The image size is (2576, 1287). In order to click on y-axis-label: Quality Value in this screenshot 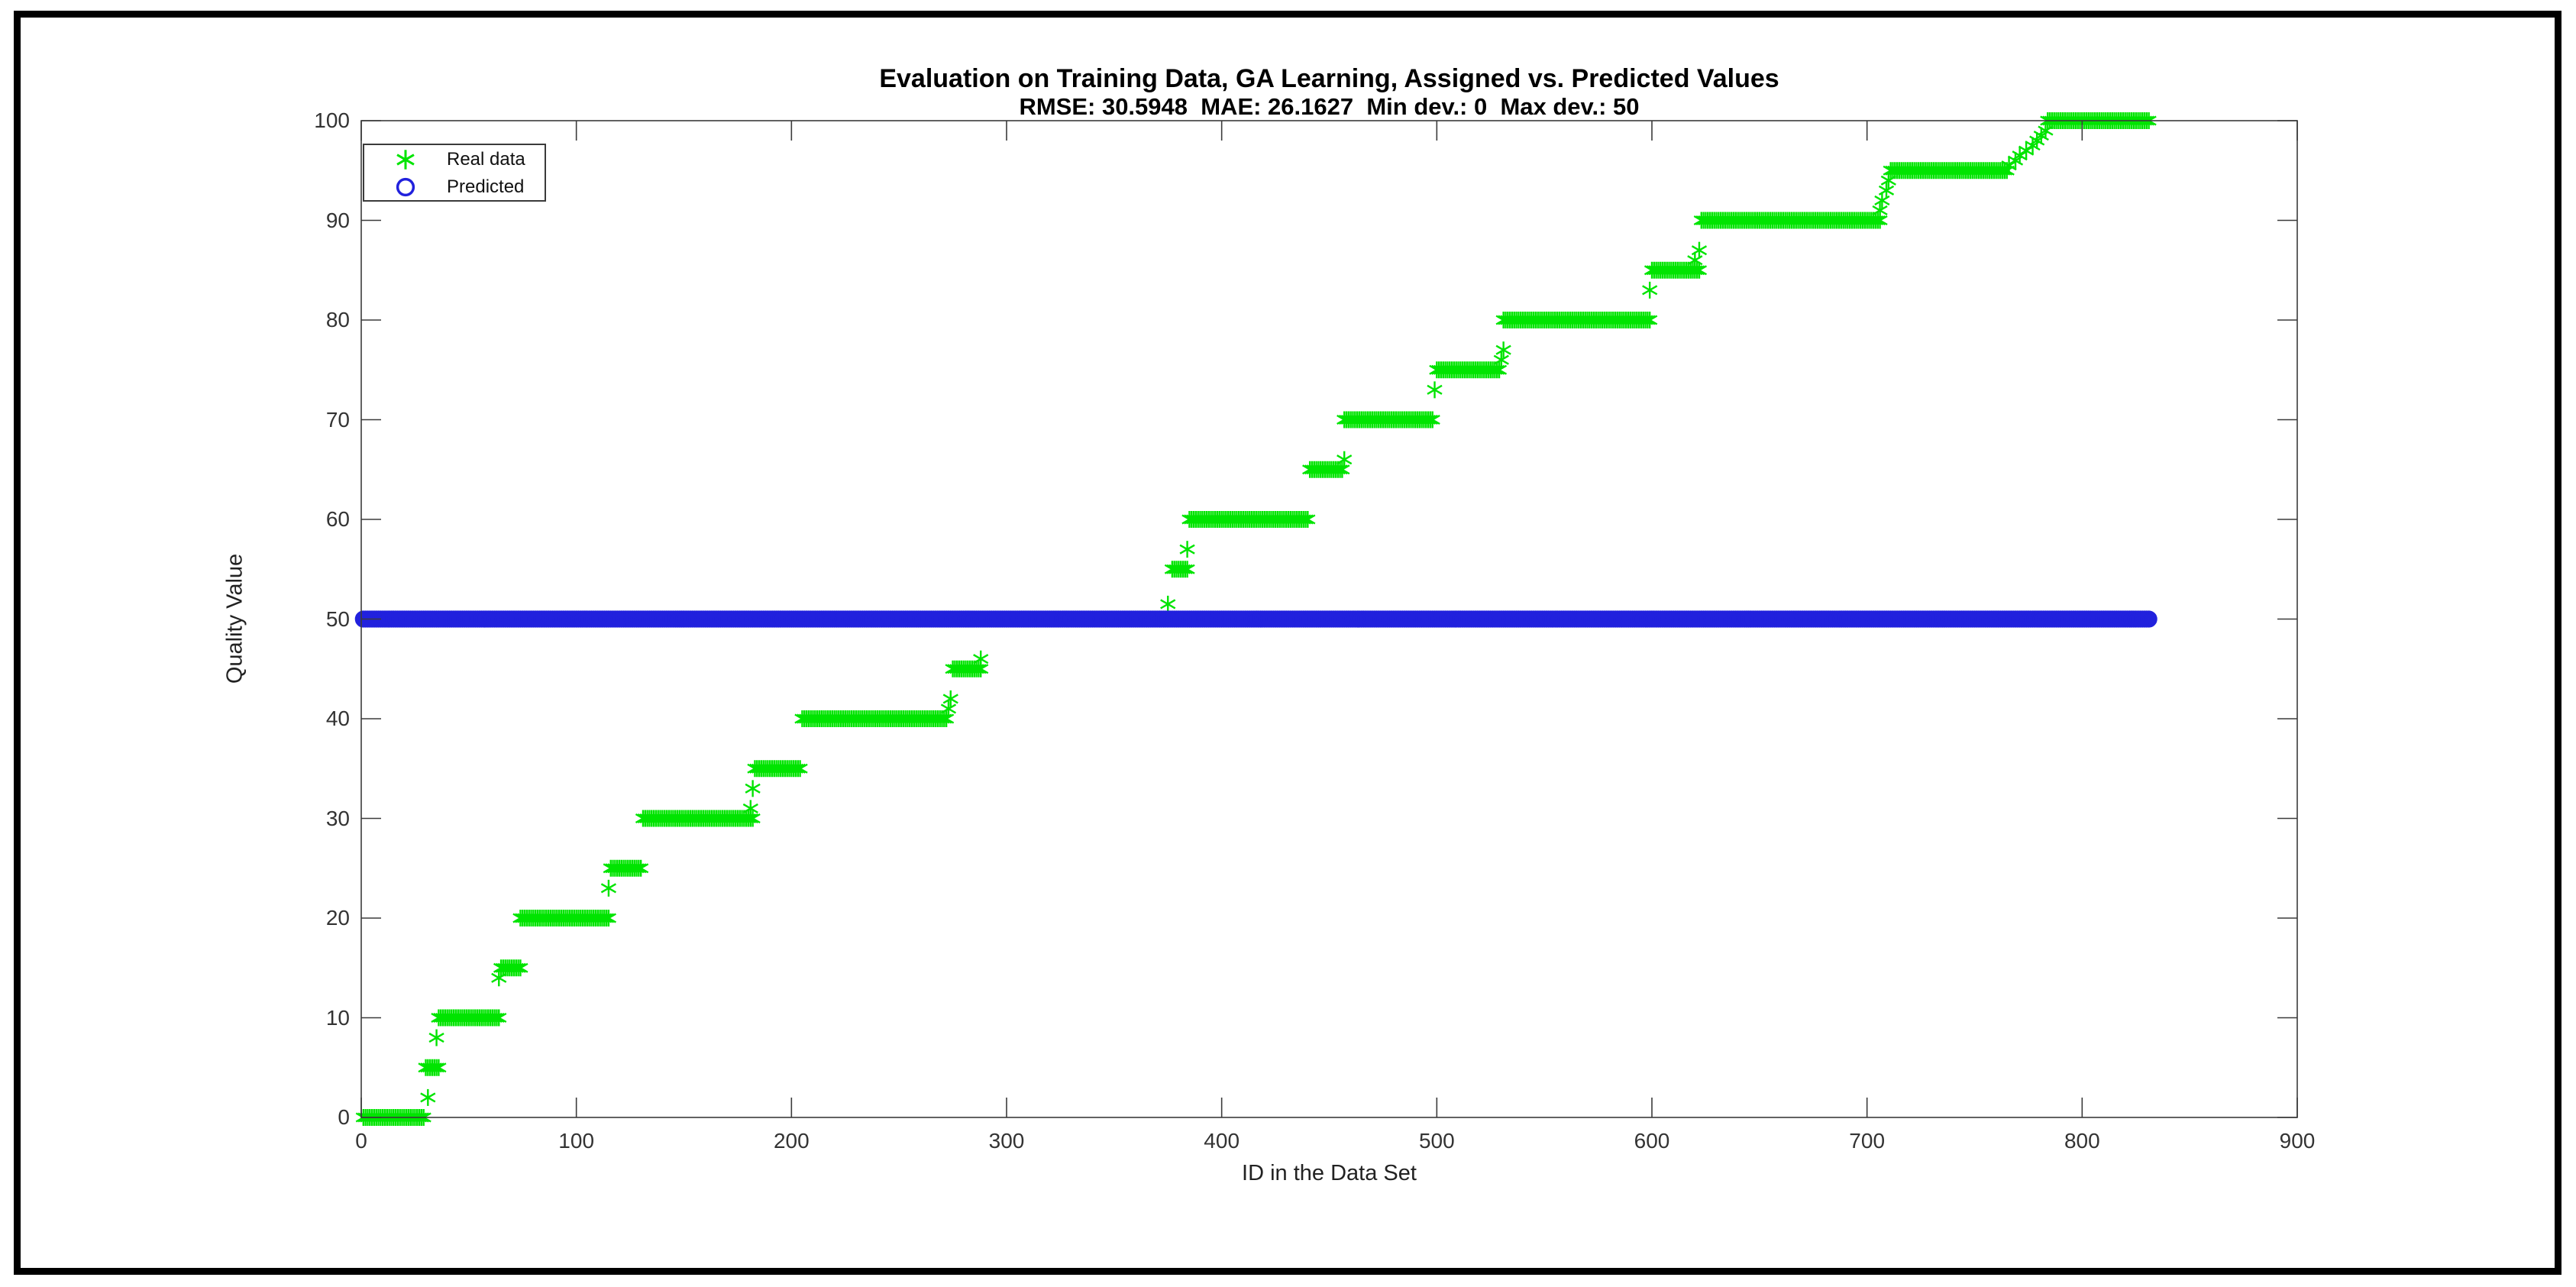, I will do `click(234, 618)`.